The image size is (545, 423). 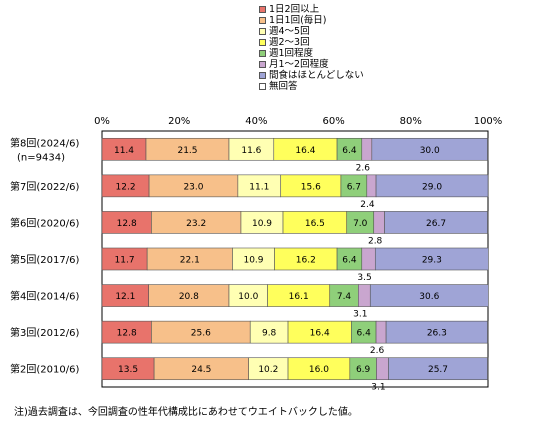 I want to click on category-label: 第3回(2012/6), so click(x=44, y=332).